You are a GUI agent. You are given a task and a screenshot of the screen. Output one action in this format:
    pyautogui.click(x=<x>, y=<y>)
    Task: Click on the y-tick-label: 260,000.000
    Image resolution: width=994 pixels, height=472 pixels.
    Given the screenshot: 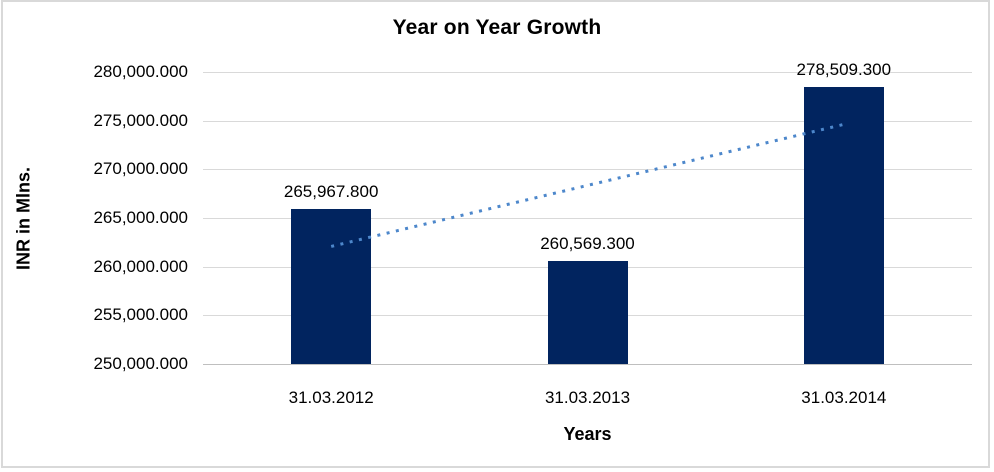 What is the action you would take?
    pyautogui.click(x=140, y=266)
    